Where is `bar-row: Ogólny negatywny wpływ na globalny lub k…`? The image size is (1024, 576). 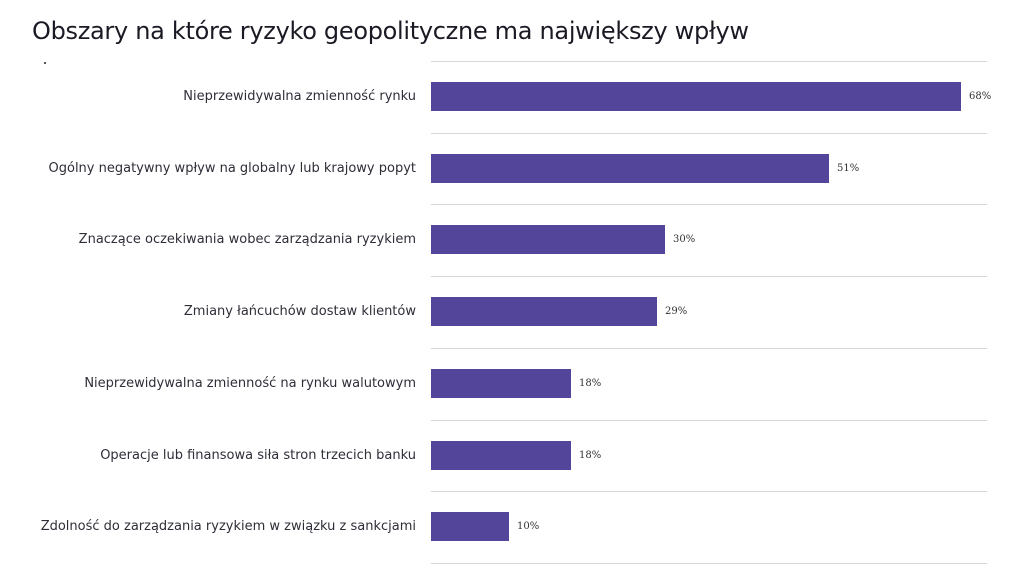 bar-row: Ogólny negatywny wpływ na globalny lub k… is located at coordinates (512, 169).